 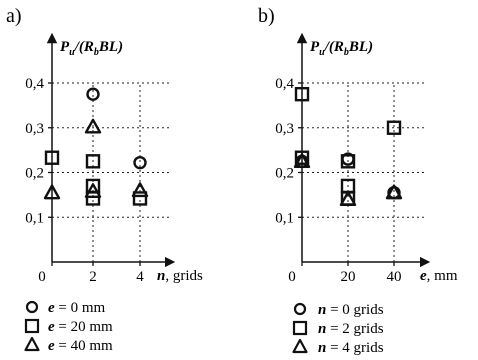 What do you see at coordinates (180, 276) in the screenshot?
I see `x-axis-label-a: n, grids` at bounding box center [180, 276].